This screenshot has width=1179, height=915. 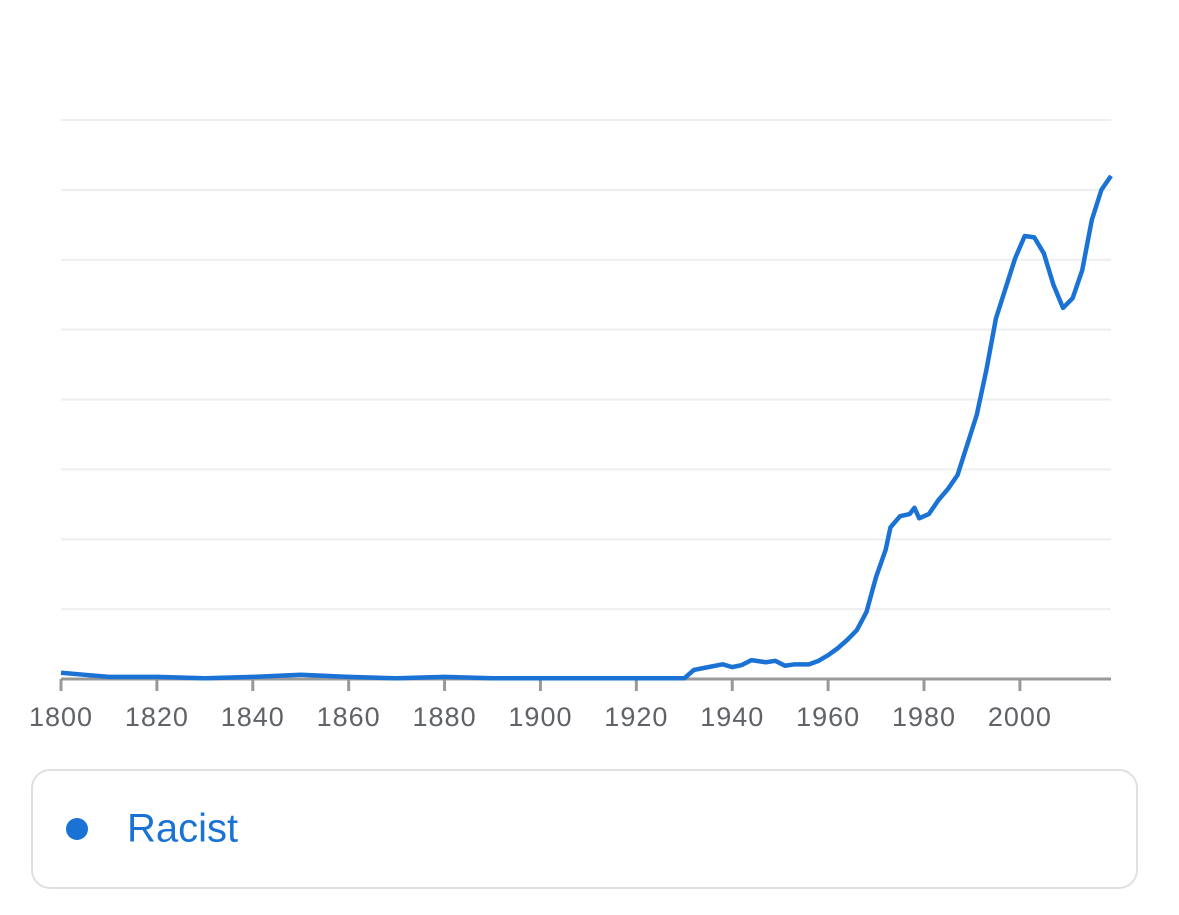 I want to click on x-tick-label: 2000, so click(x=1020, y=717).